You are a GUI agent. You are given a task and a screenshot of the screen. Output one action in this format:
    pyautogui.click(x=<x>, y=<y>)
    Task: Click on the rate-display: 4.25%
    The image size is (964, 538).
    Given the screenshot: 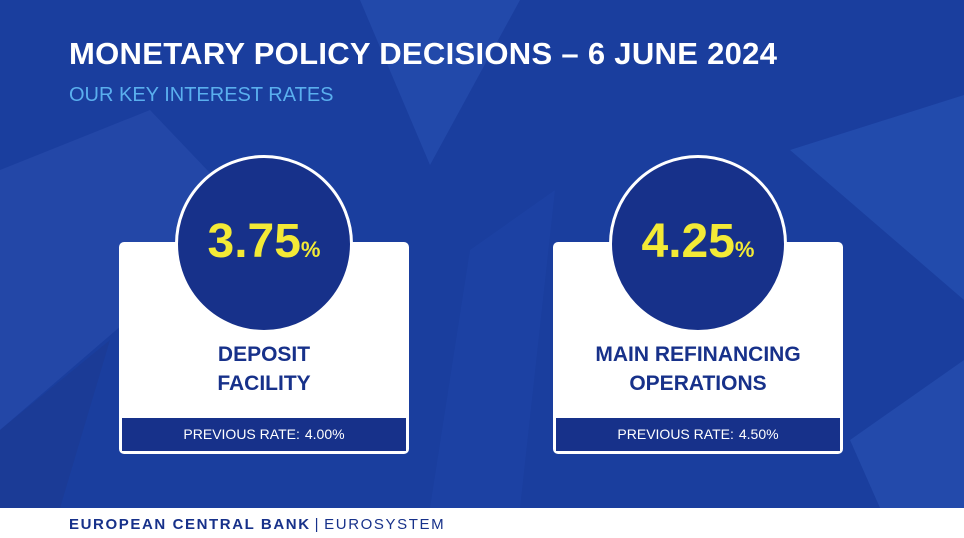 What is the action you would take?
    pyautogui.click(x=698, y=241)
    